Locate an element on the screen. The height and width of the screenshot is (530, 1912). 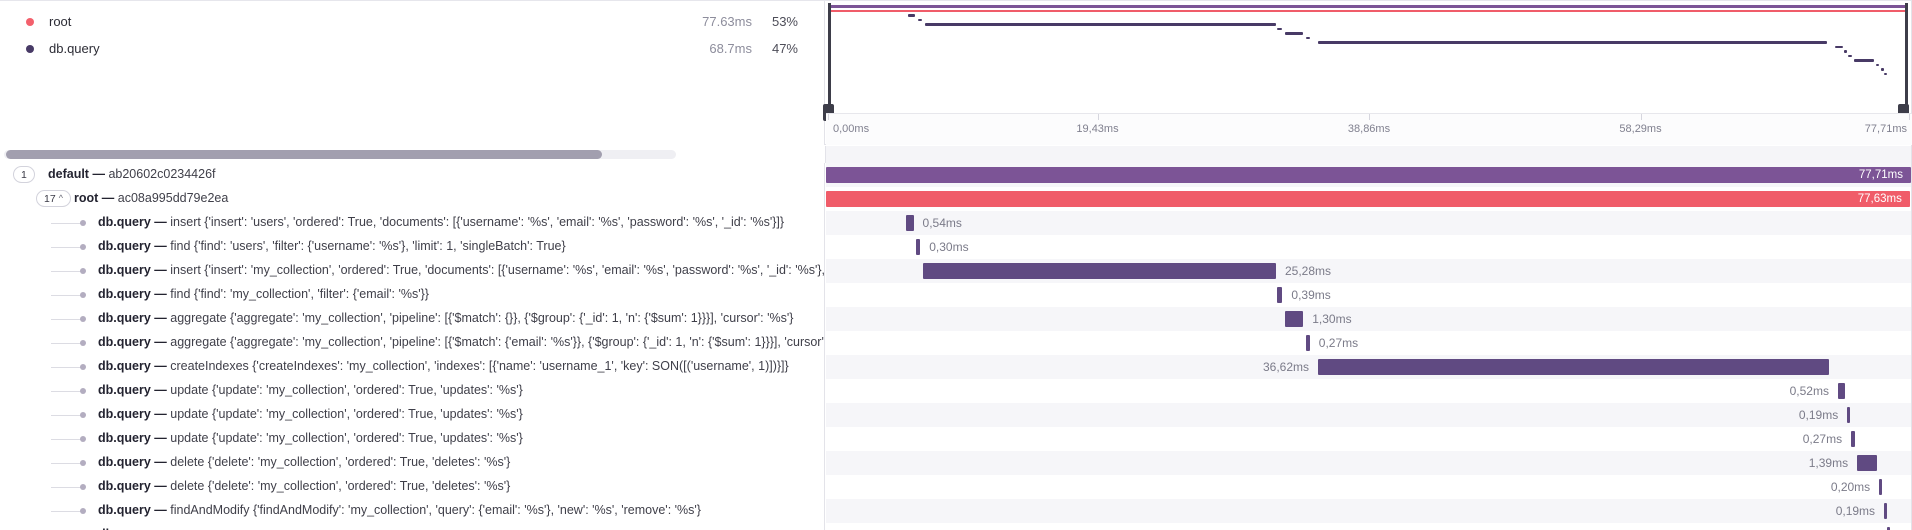
legend-op-label: db.query is located at coordinates (74, 48).